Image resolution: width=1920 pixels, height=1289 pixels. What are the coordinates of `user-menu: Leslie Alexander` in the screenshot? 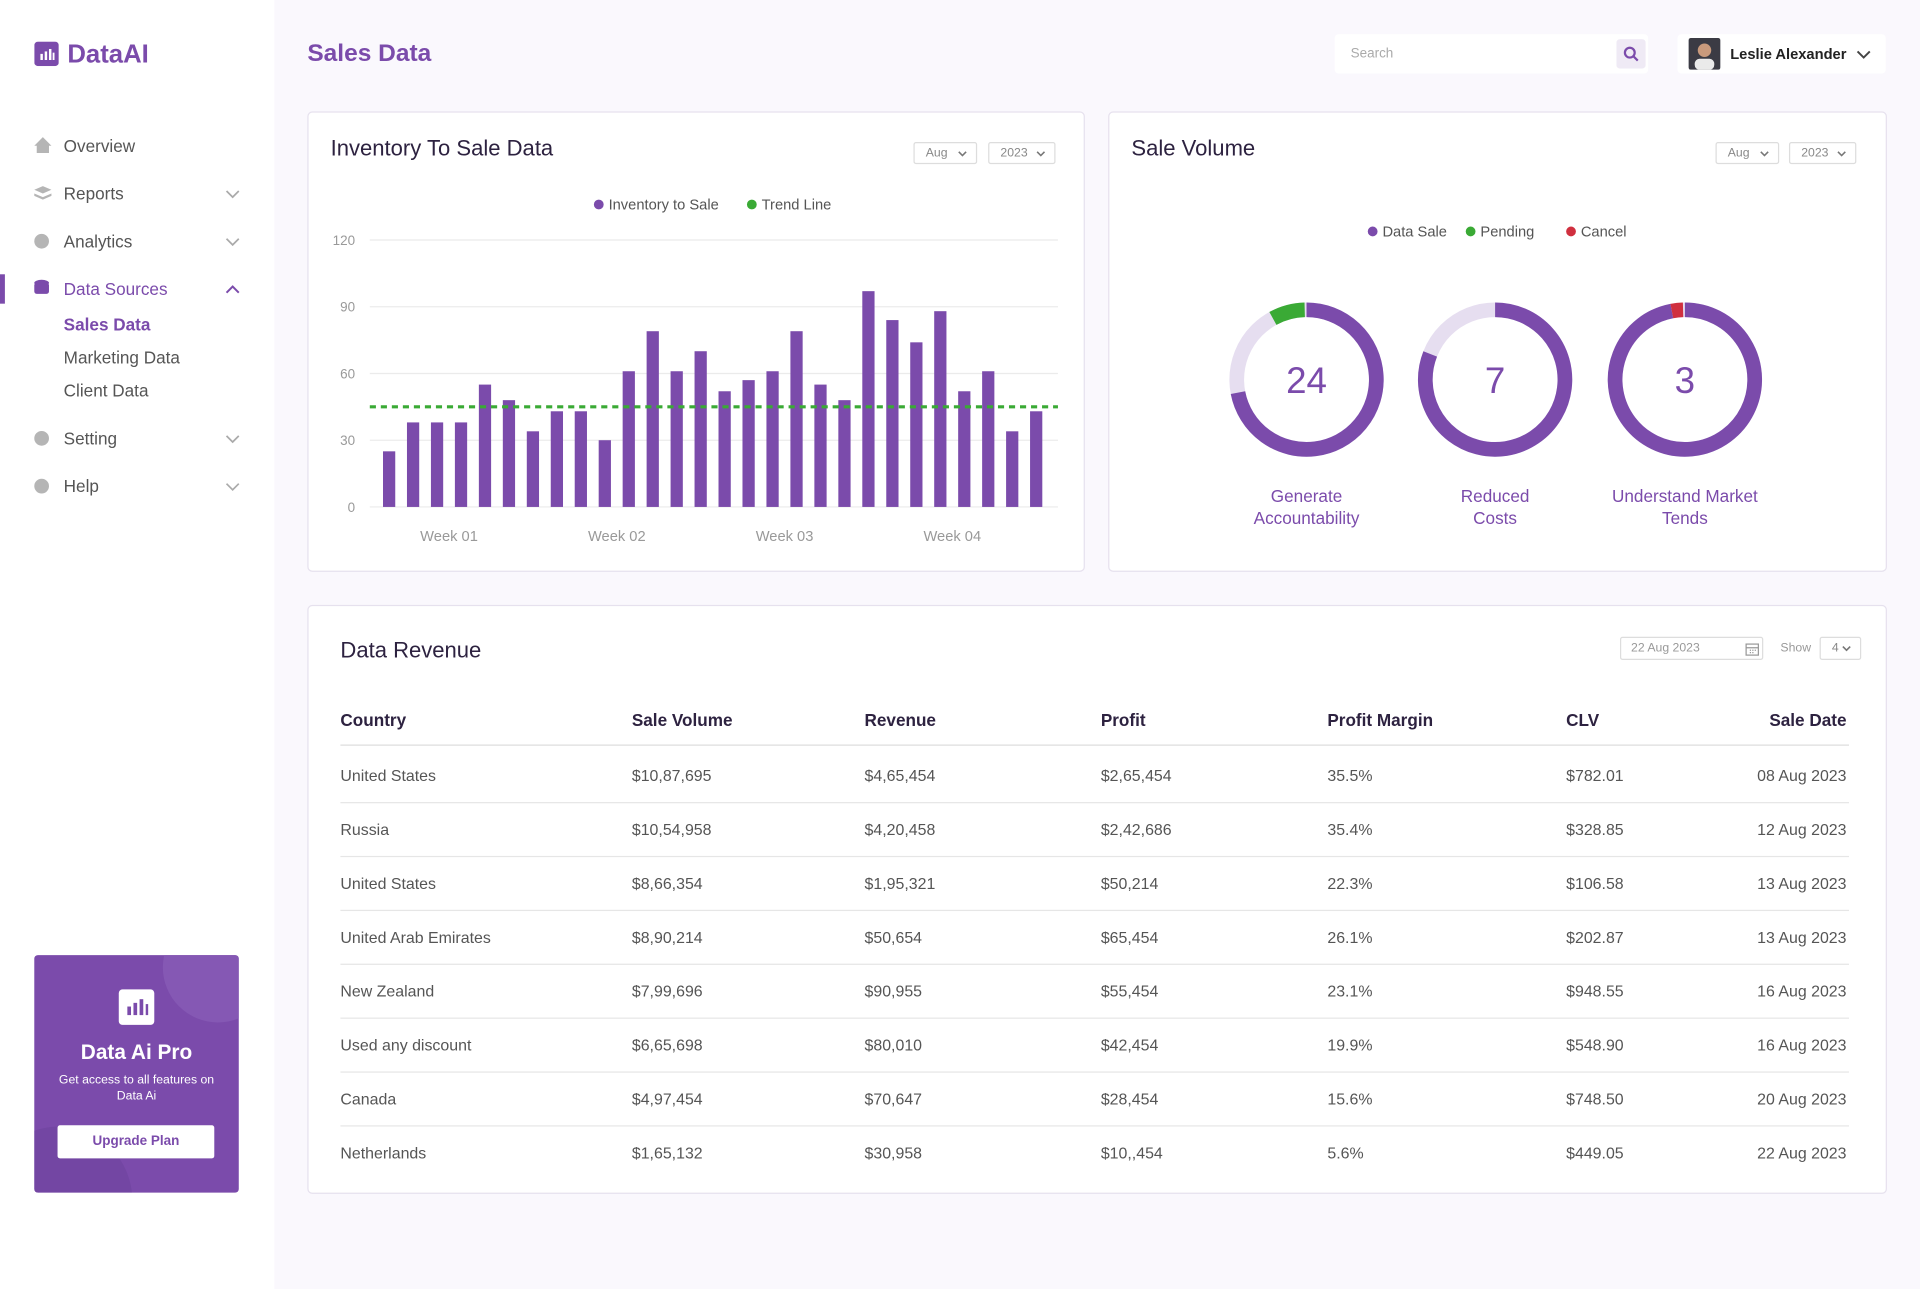 It's located at (1781, 54).